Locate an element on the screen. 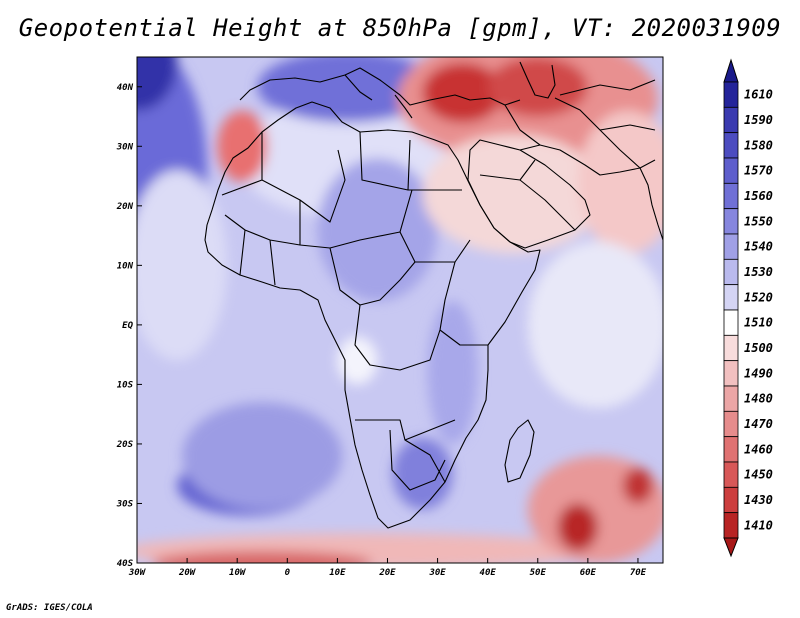  colorbar-label: 1570 is located at coordinates (758, 171).